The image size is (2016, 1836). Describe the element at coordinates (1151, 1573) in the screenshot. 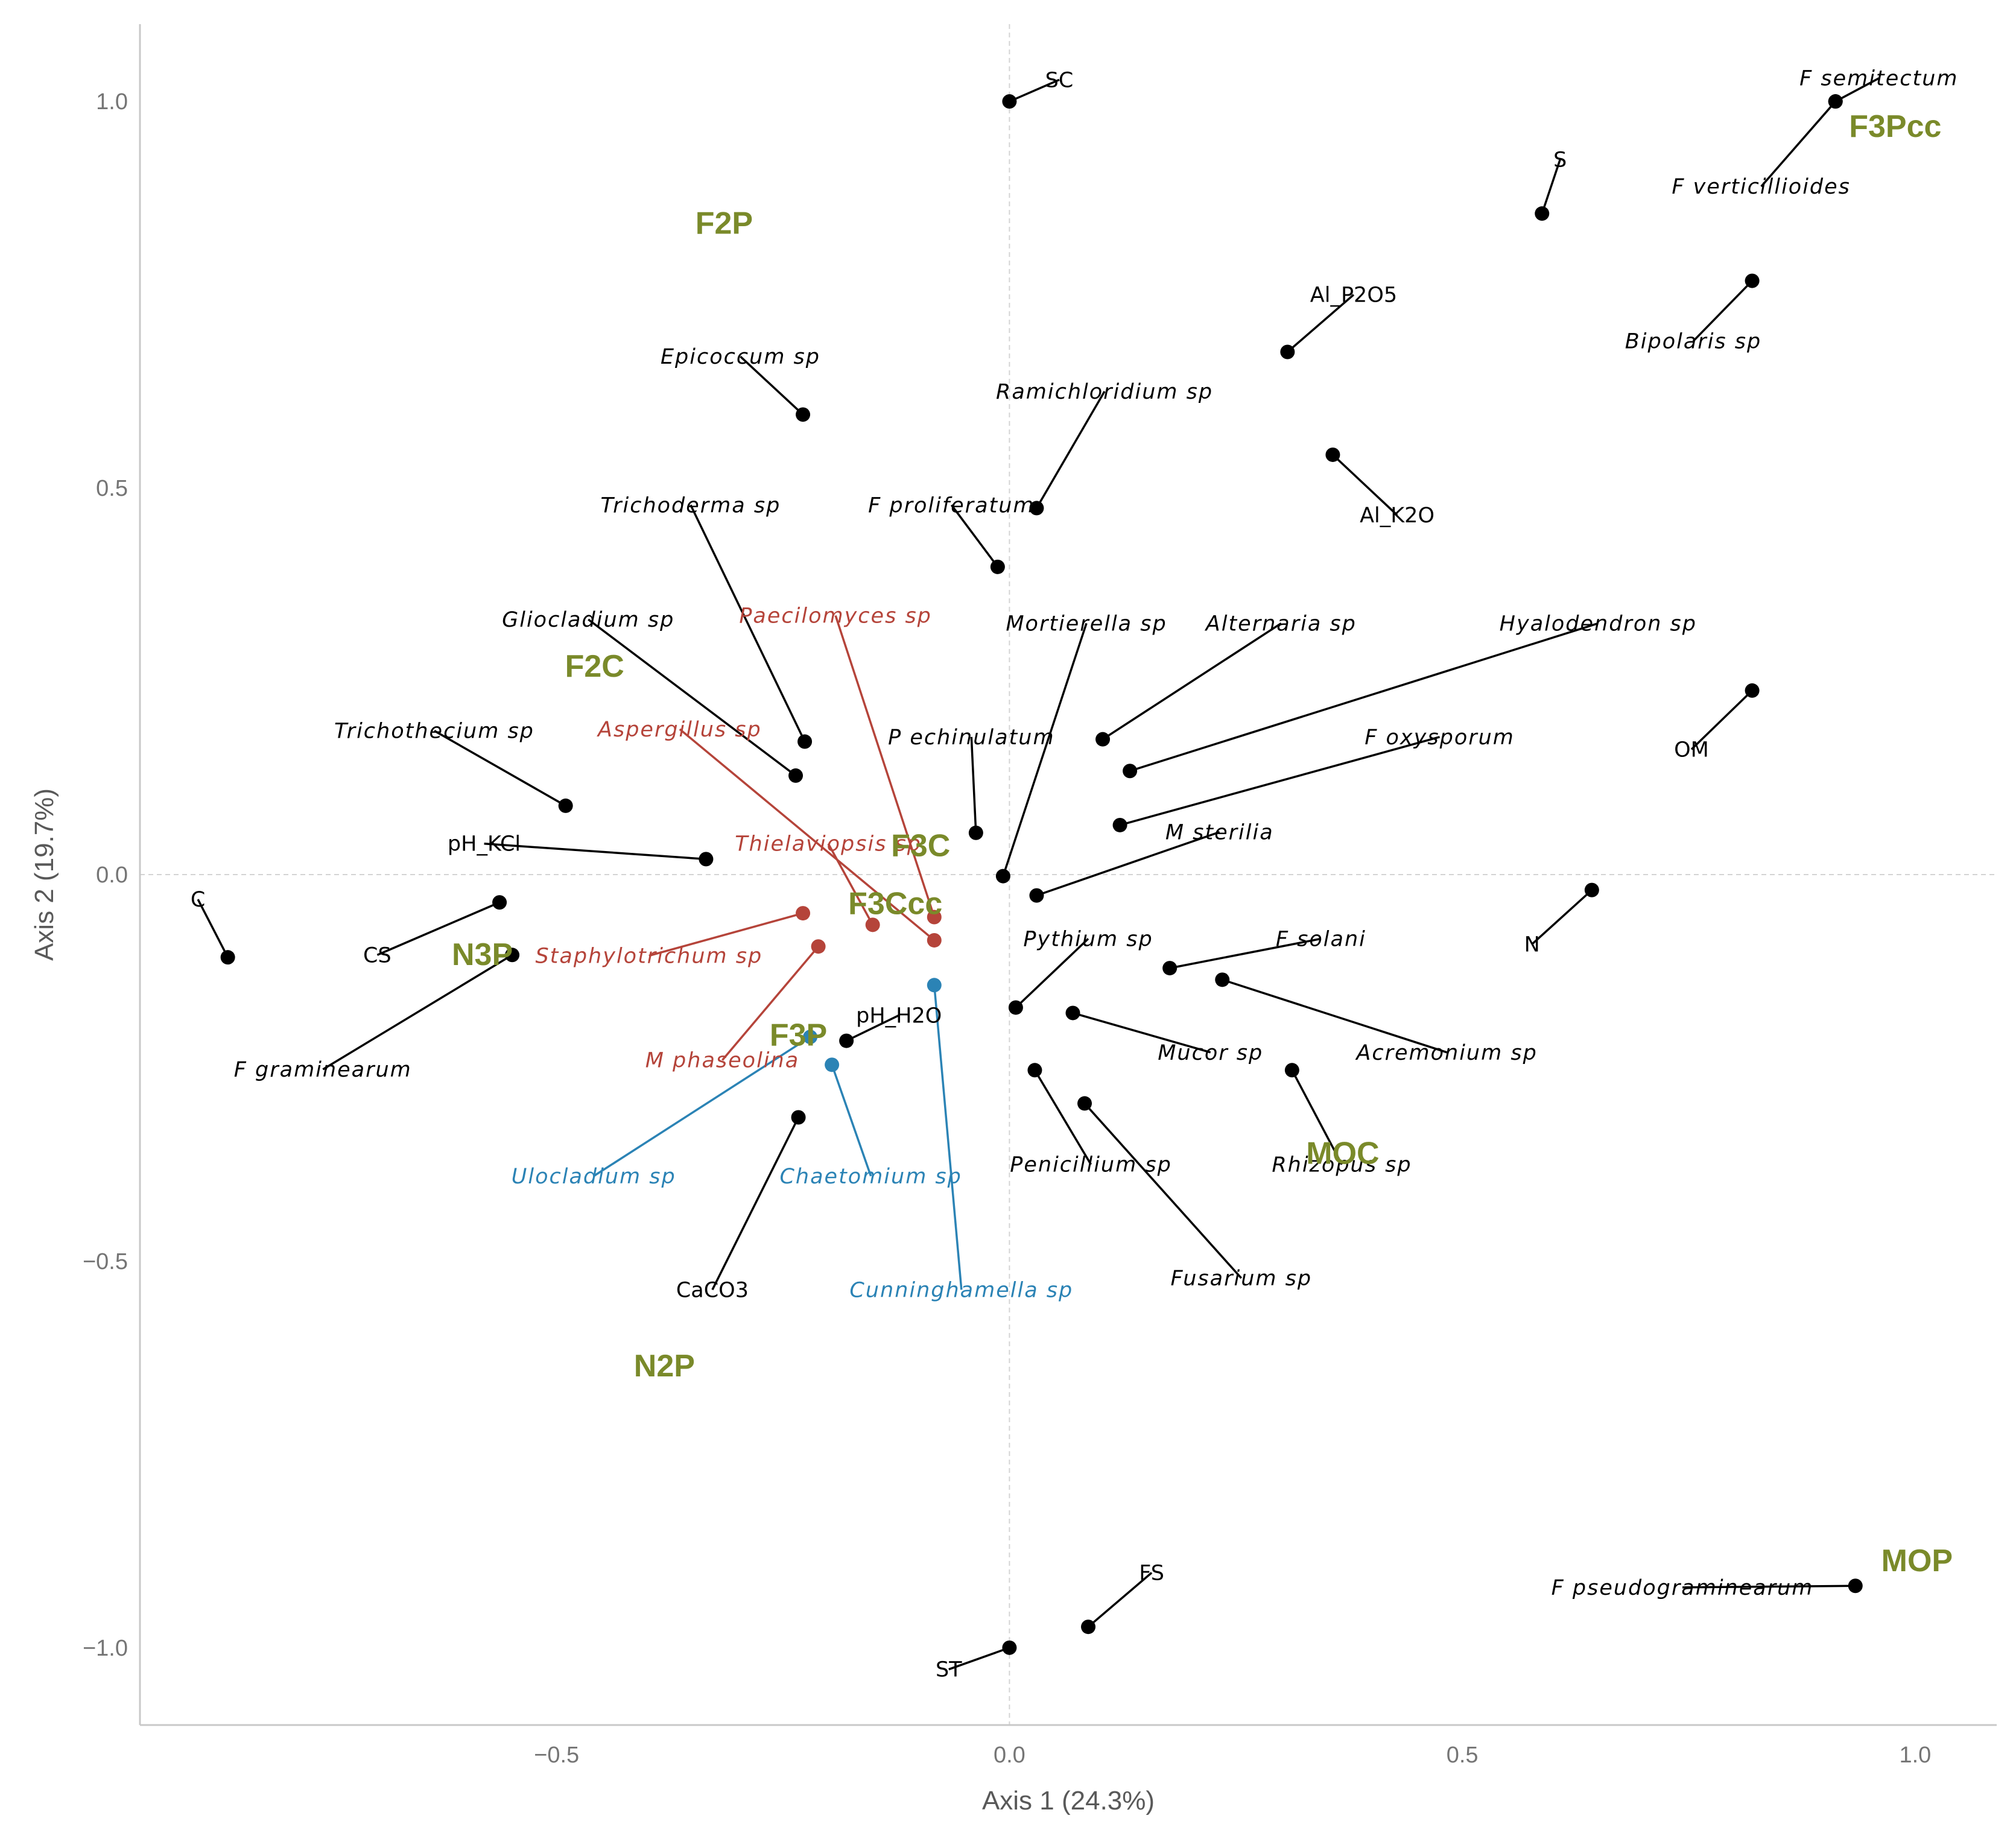

I see `point-label: FS` at that location.